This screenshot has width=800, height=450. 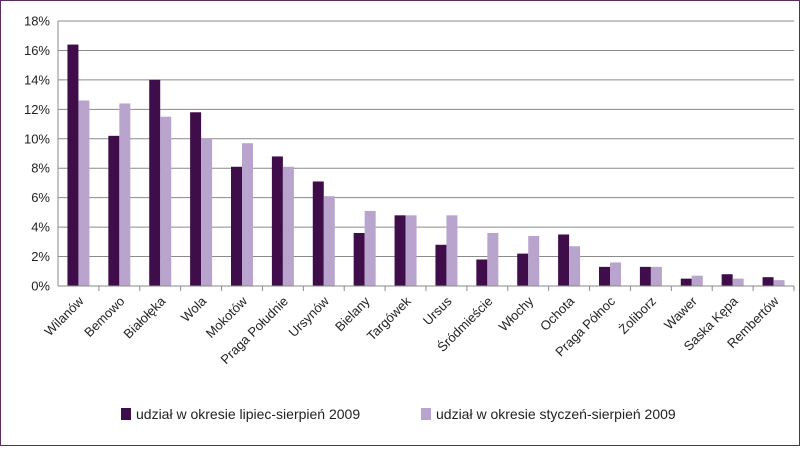 I want to click on x-category-label: Żoliborz, so click(x=637, y=315).